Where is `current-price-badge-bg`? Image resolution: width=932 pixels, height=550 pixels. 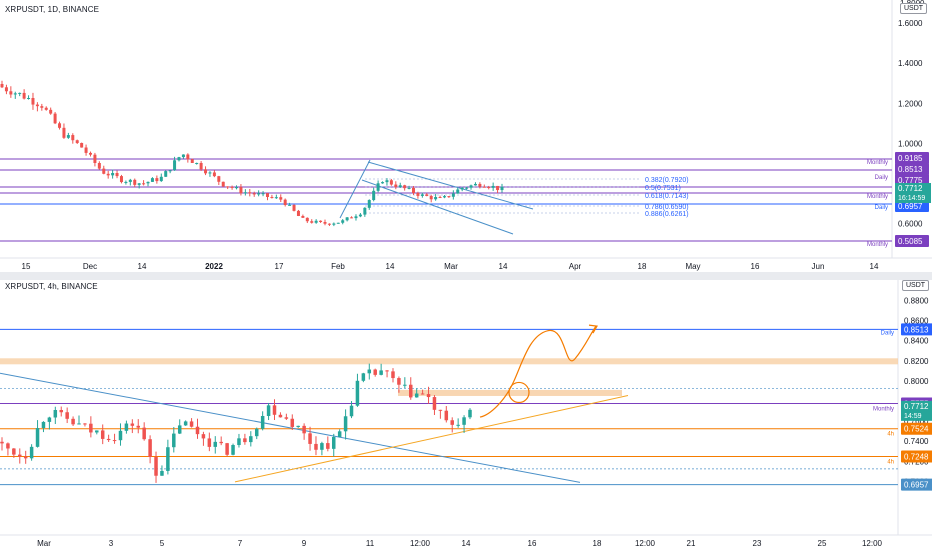 current-price-badge-bg is located at coordinates (916, 410).